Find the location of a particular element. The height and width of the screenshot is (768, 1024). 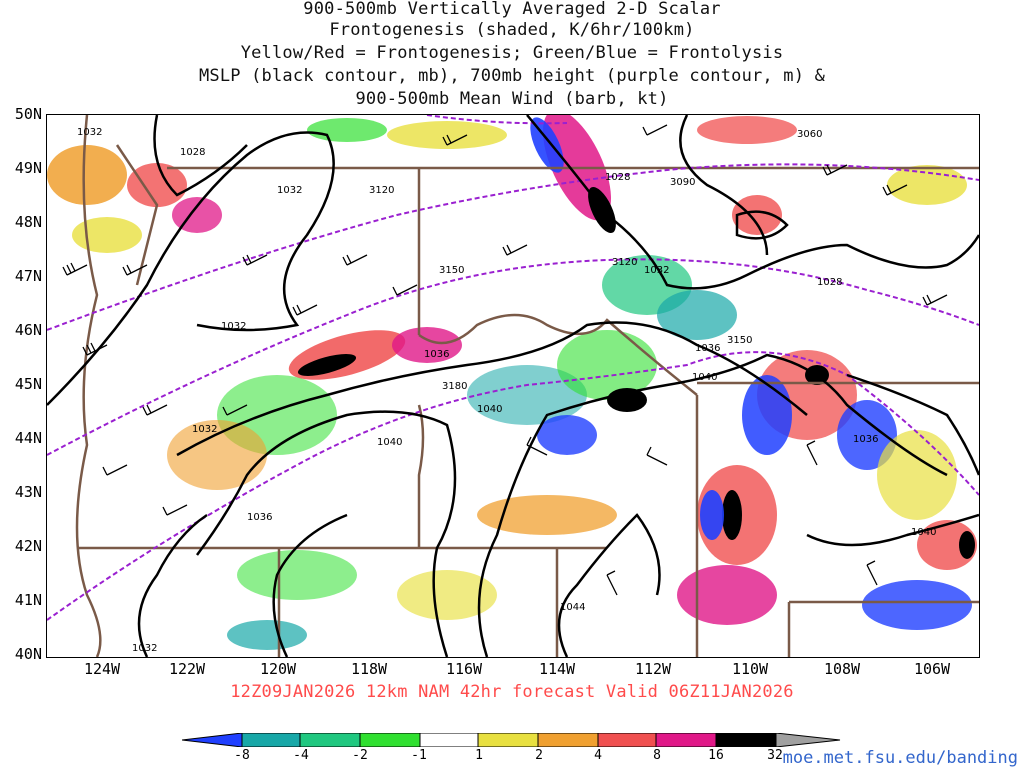

colorbar-label: -2 is located at coordinates (360, 755).